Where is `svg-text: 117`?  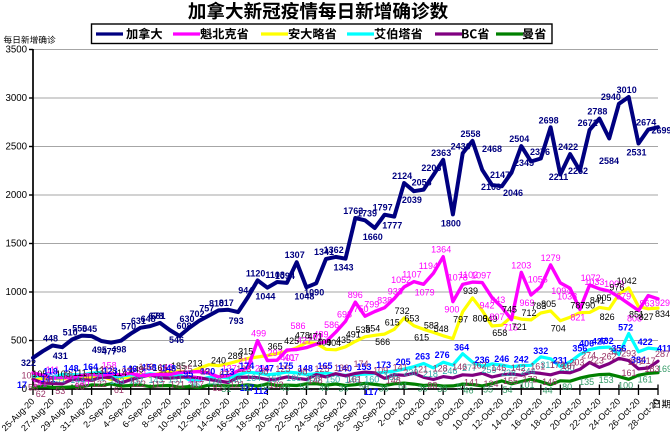 svg-text: 117 is located at coordinates (197, 385).